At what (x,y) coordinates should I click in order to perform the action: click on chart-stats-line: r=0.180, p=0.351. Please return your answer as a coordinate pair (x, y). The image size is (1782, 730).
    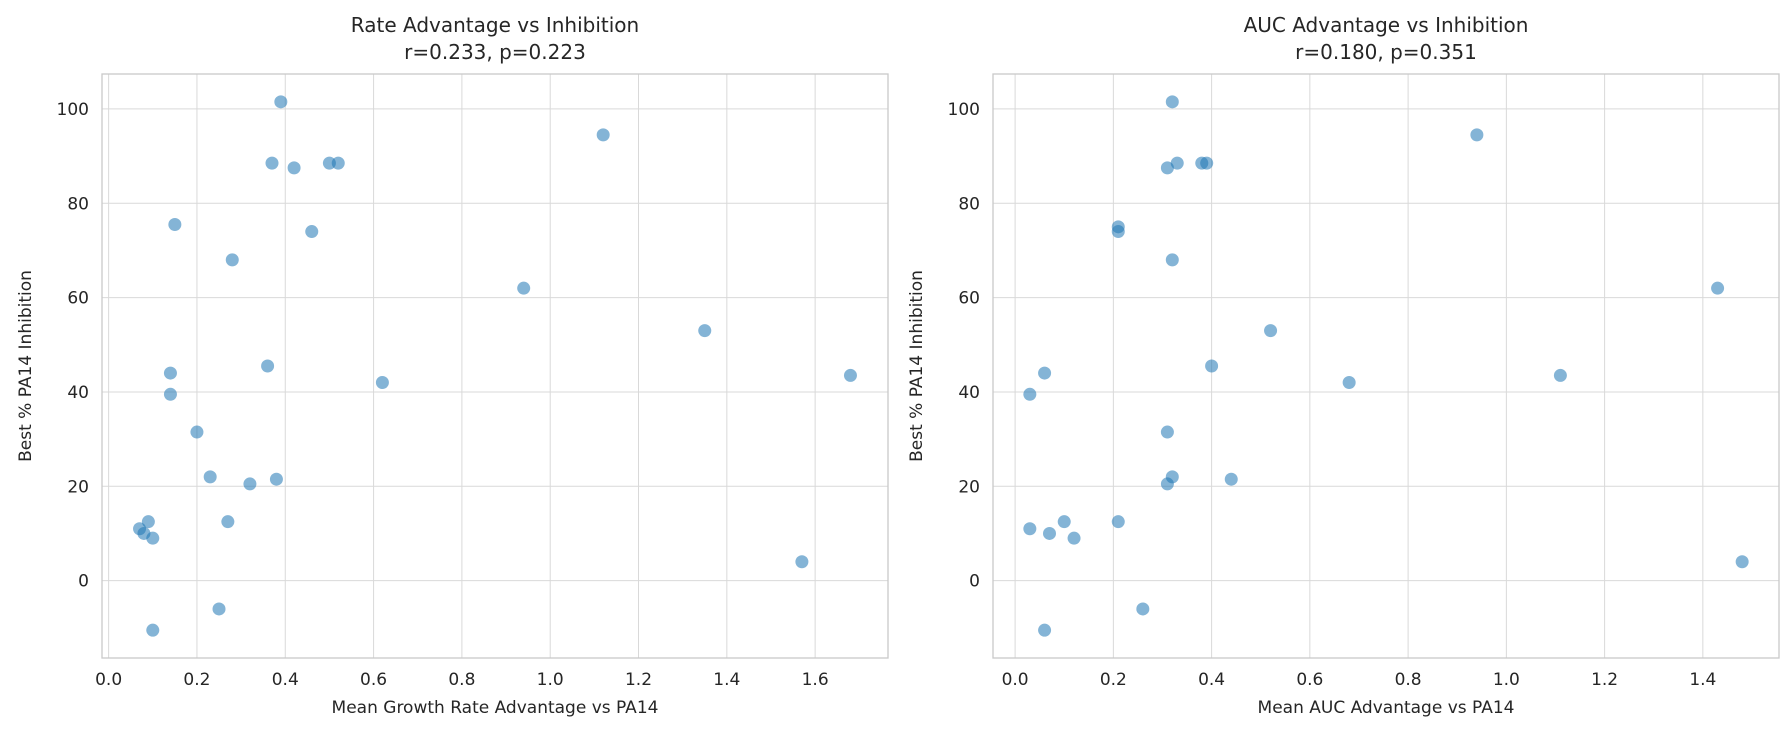
    Looking at the image, I should click on (1386, 52).